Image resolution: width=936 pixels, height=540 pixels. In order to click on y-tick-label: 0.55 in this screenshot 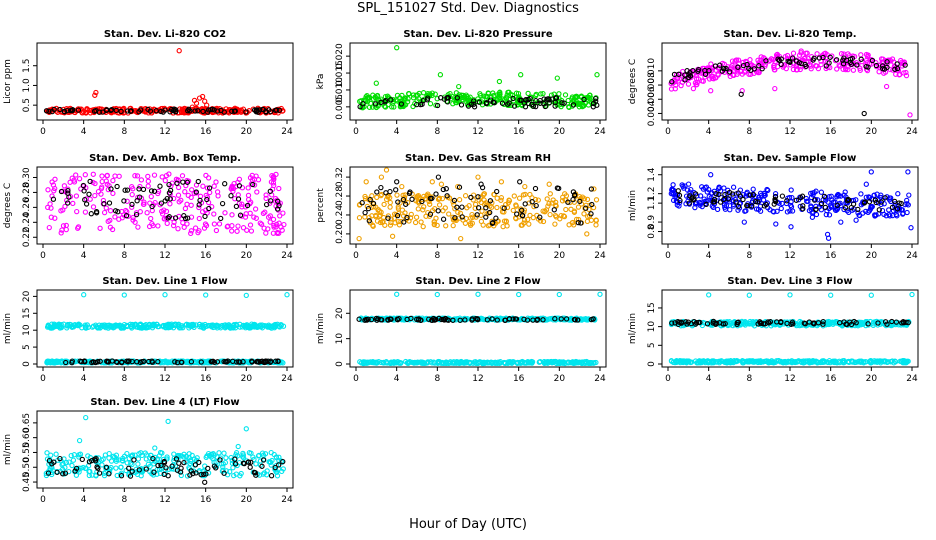, I will do `click(27, 452)`.